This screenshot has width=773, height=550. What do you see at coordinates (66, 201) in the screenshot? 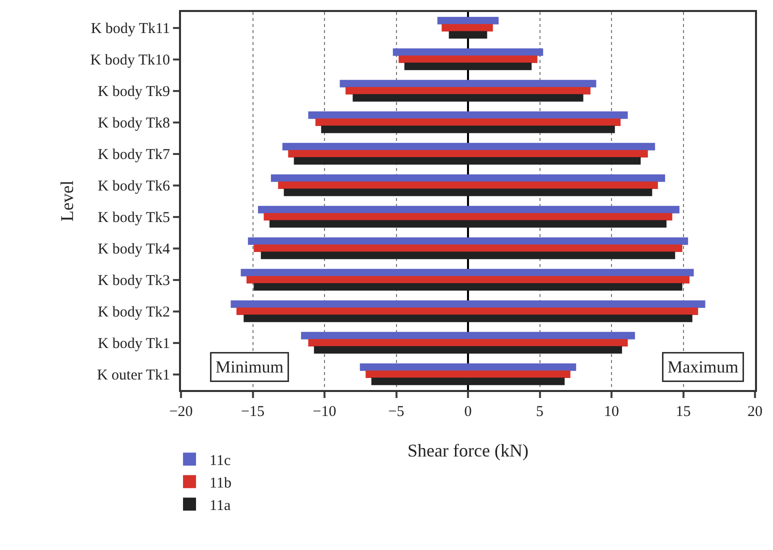
I see `y-axis-title: Level` at bounding box center [66, 201].